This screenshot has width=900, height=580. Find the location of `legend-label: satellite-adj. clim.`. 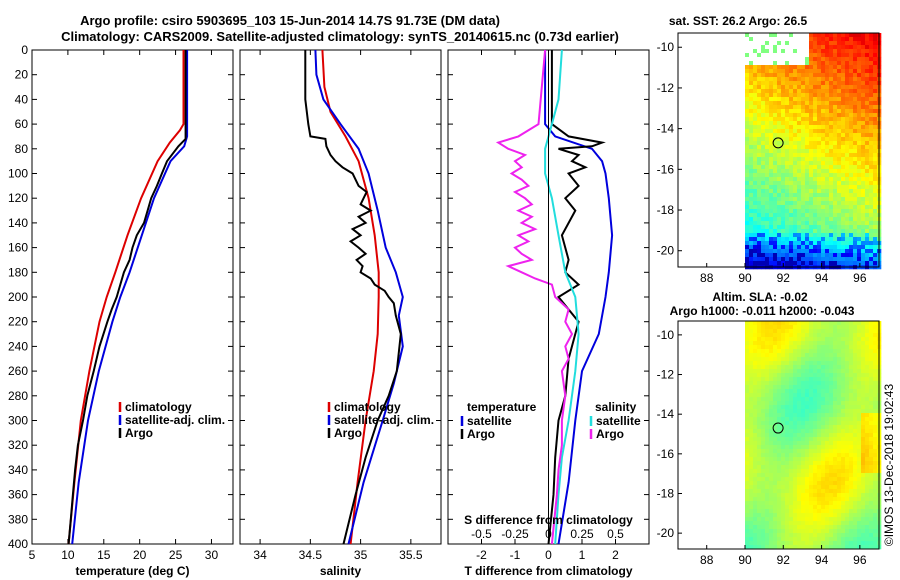

legend-label: satellite-adj. clim. is located at coordinates (384, 420).